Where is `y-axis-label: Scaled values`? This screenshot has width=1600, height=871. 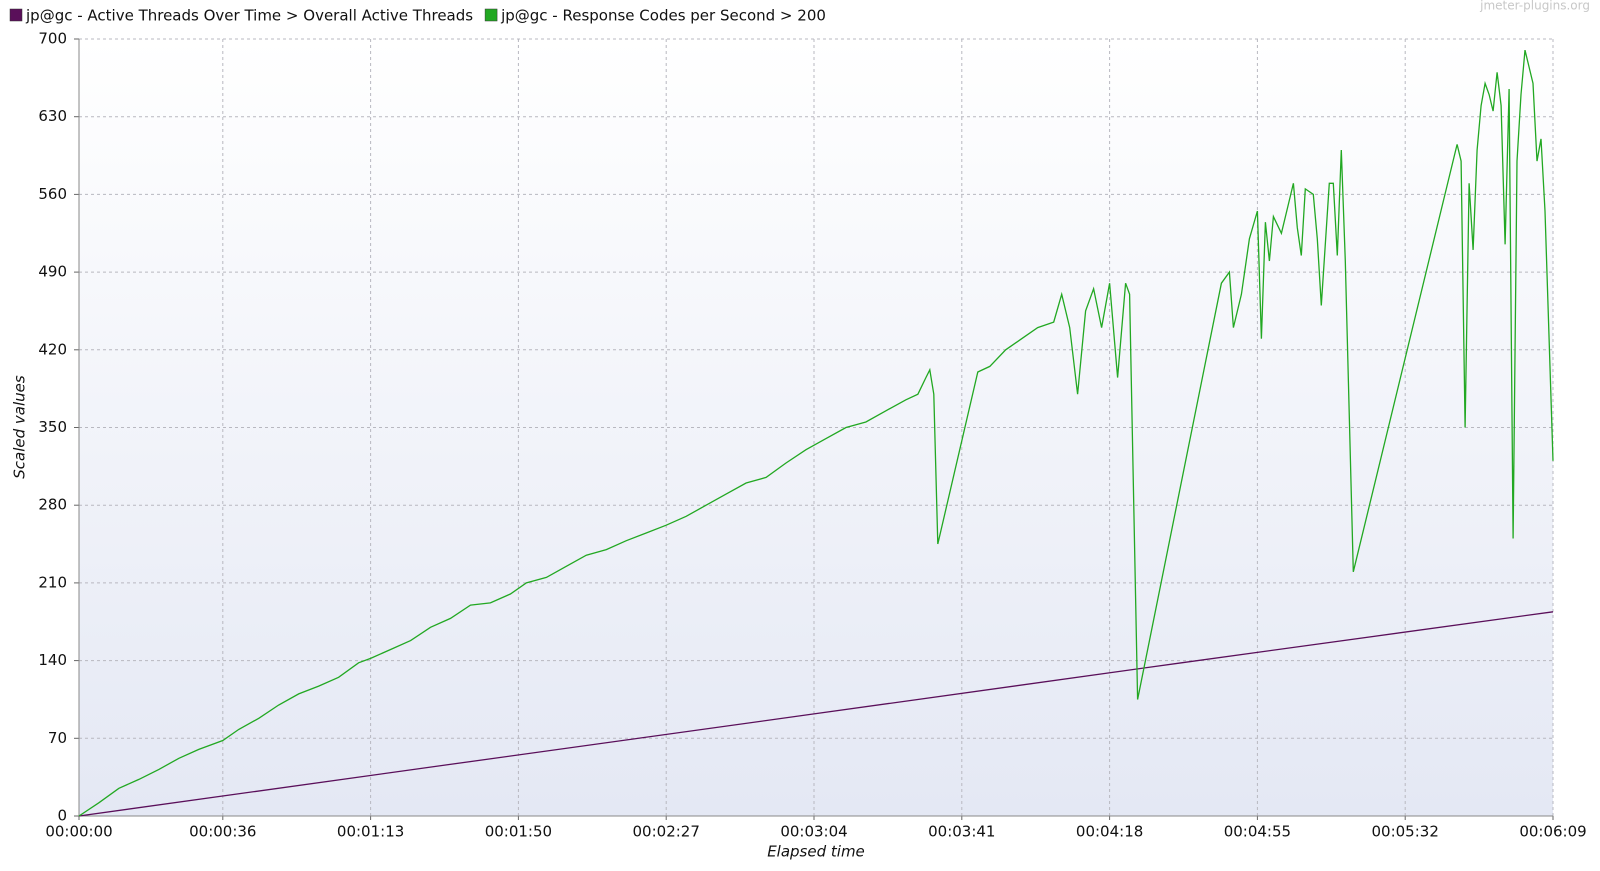 y-axis-label: Scaled values is located at coordinates (20, 427).